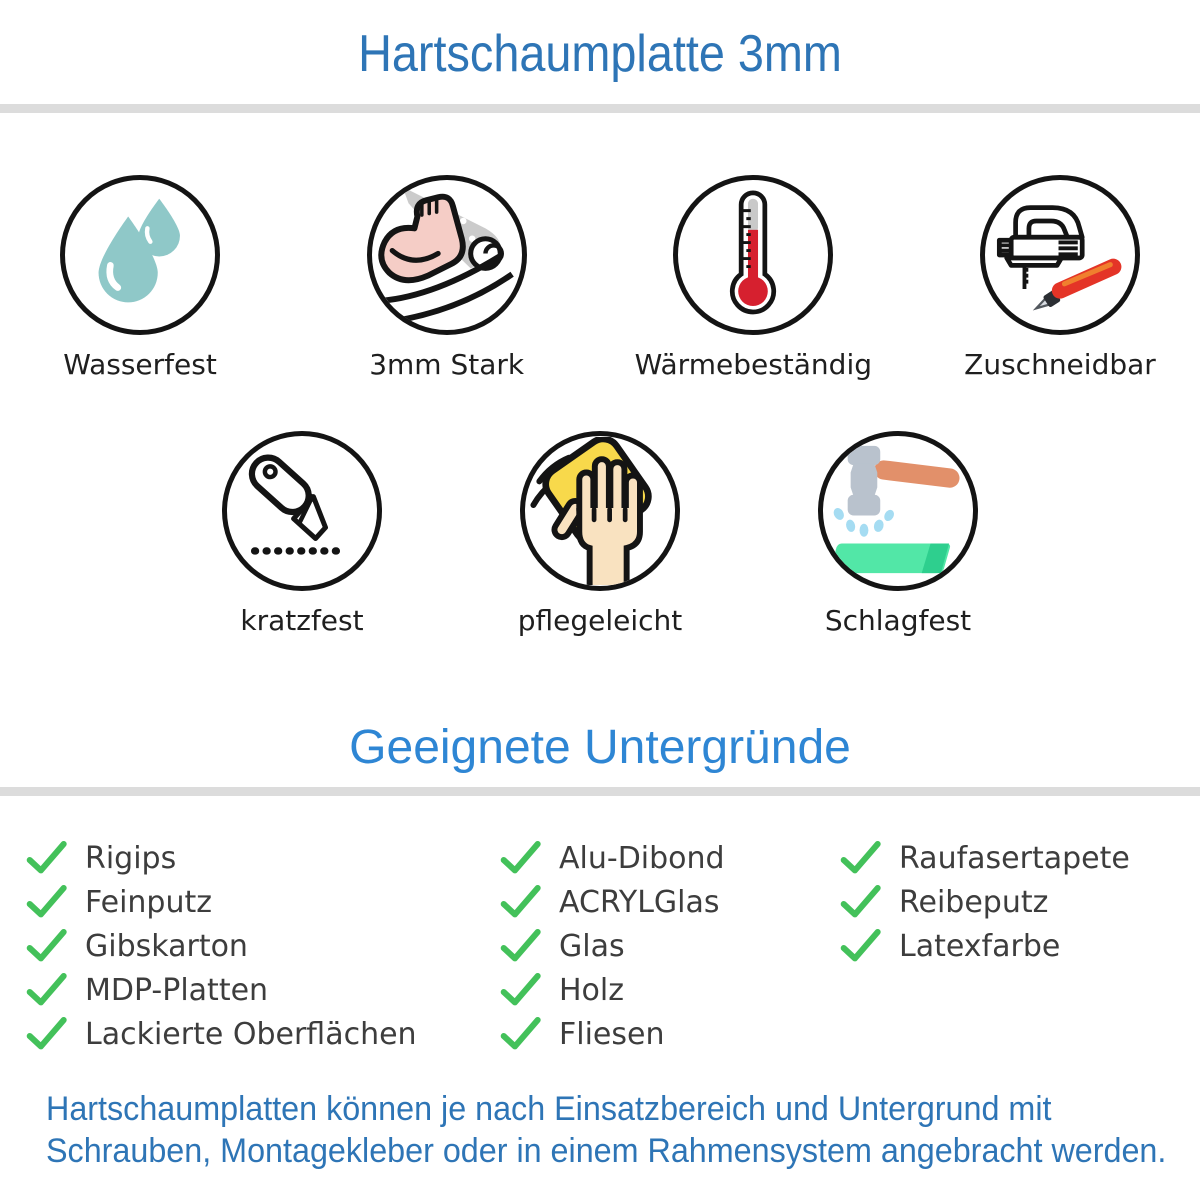 The height and width of the screenshot is (1200, 1200). I want to click on list-item: Raufasertapete, so click(1020, 858).